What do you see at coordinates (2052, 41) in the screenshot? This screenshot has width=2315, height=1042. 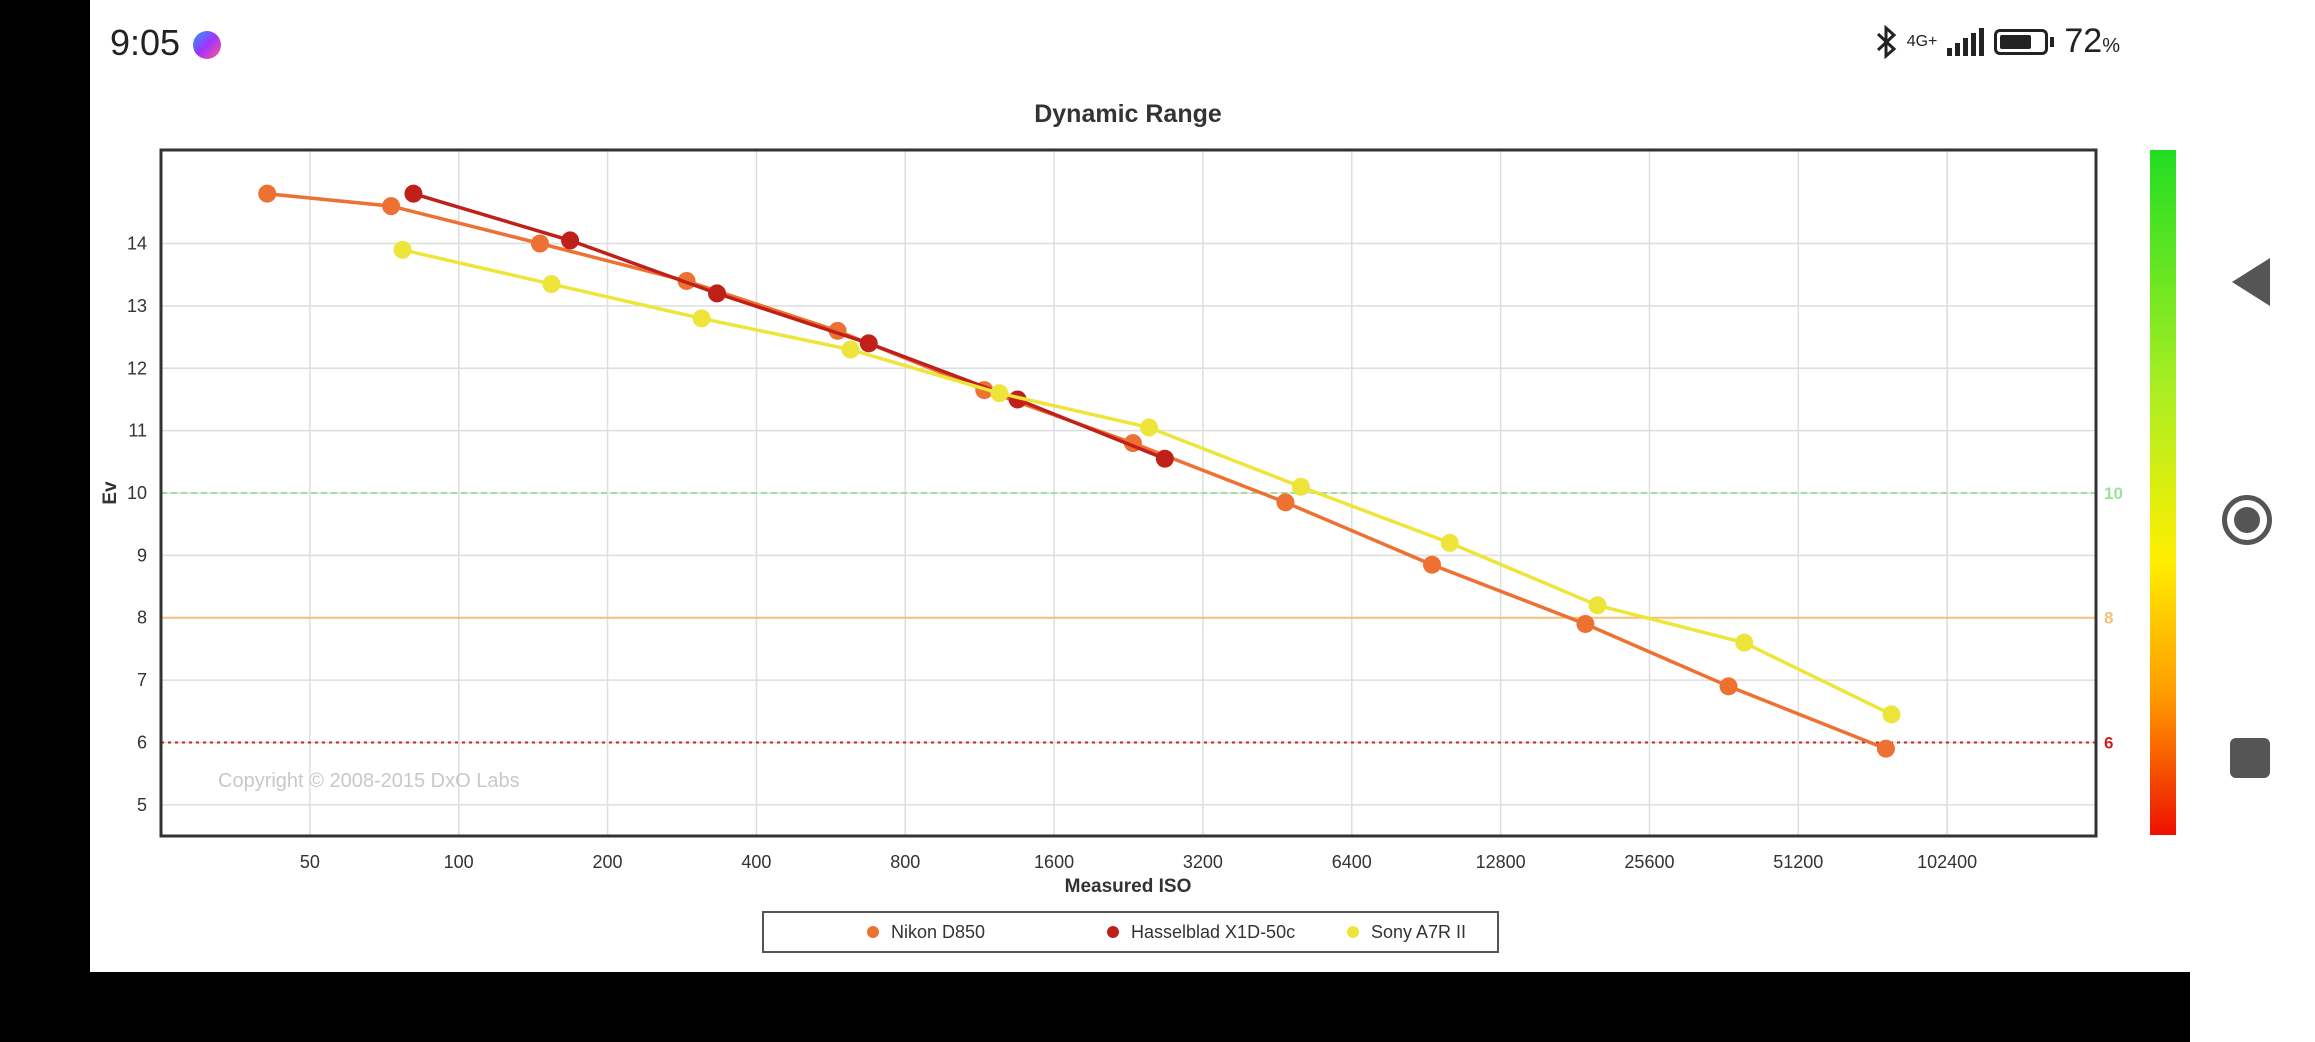 I see `battery-cap` at bounding box center [2052, 41].